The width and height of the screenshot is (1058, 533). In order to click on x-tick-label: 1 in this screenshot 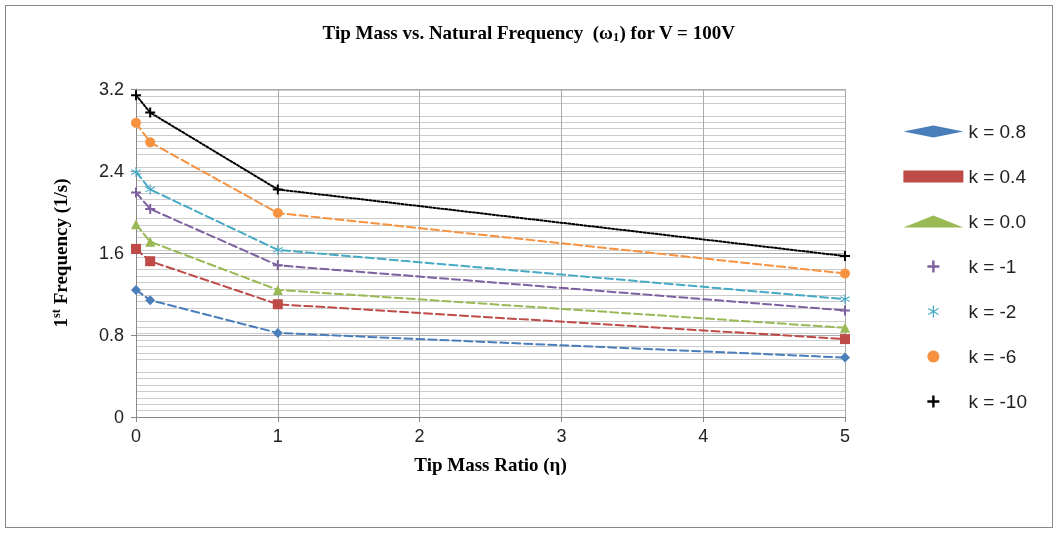, I will do `click(277, 436)`.